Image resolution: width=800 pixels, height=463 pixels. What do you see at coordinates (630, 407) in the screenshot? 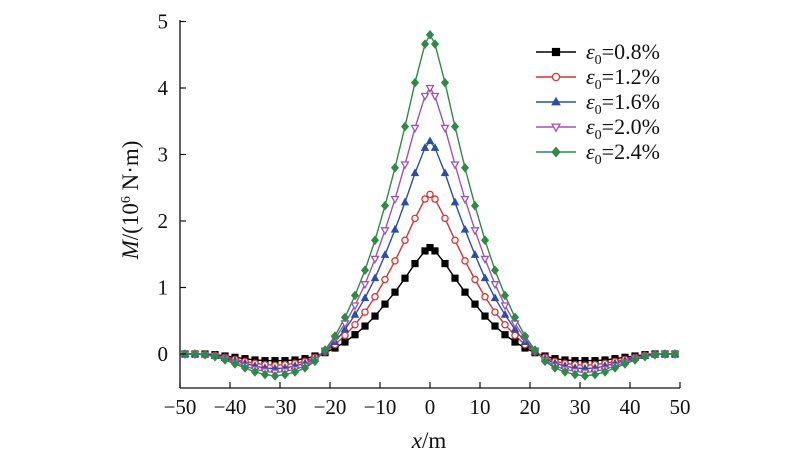
I see `x-tick-label: 40` at bounding box center [630, 407].